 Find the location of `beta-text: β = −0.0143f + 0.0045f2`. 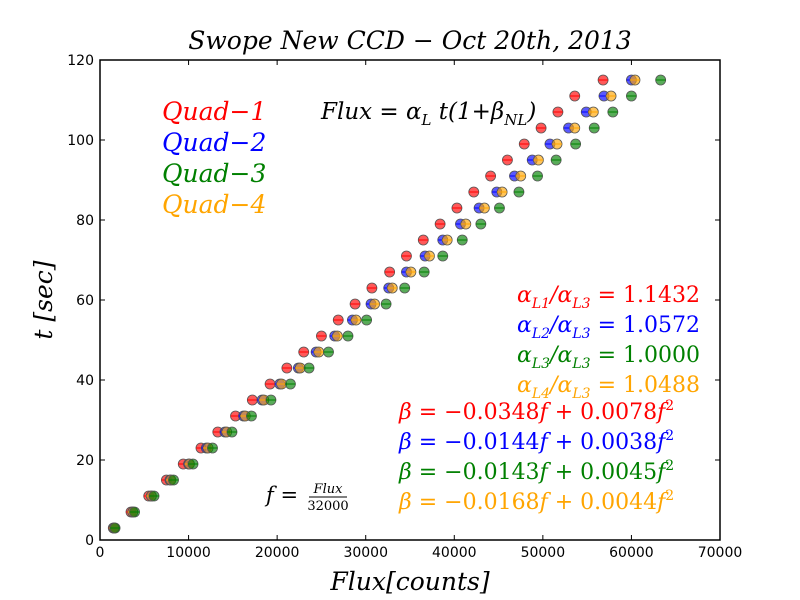

beta-text: β = −0.0143f + 0.0045f2 is located at coordinates (536, 471).